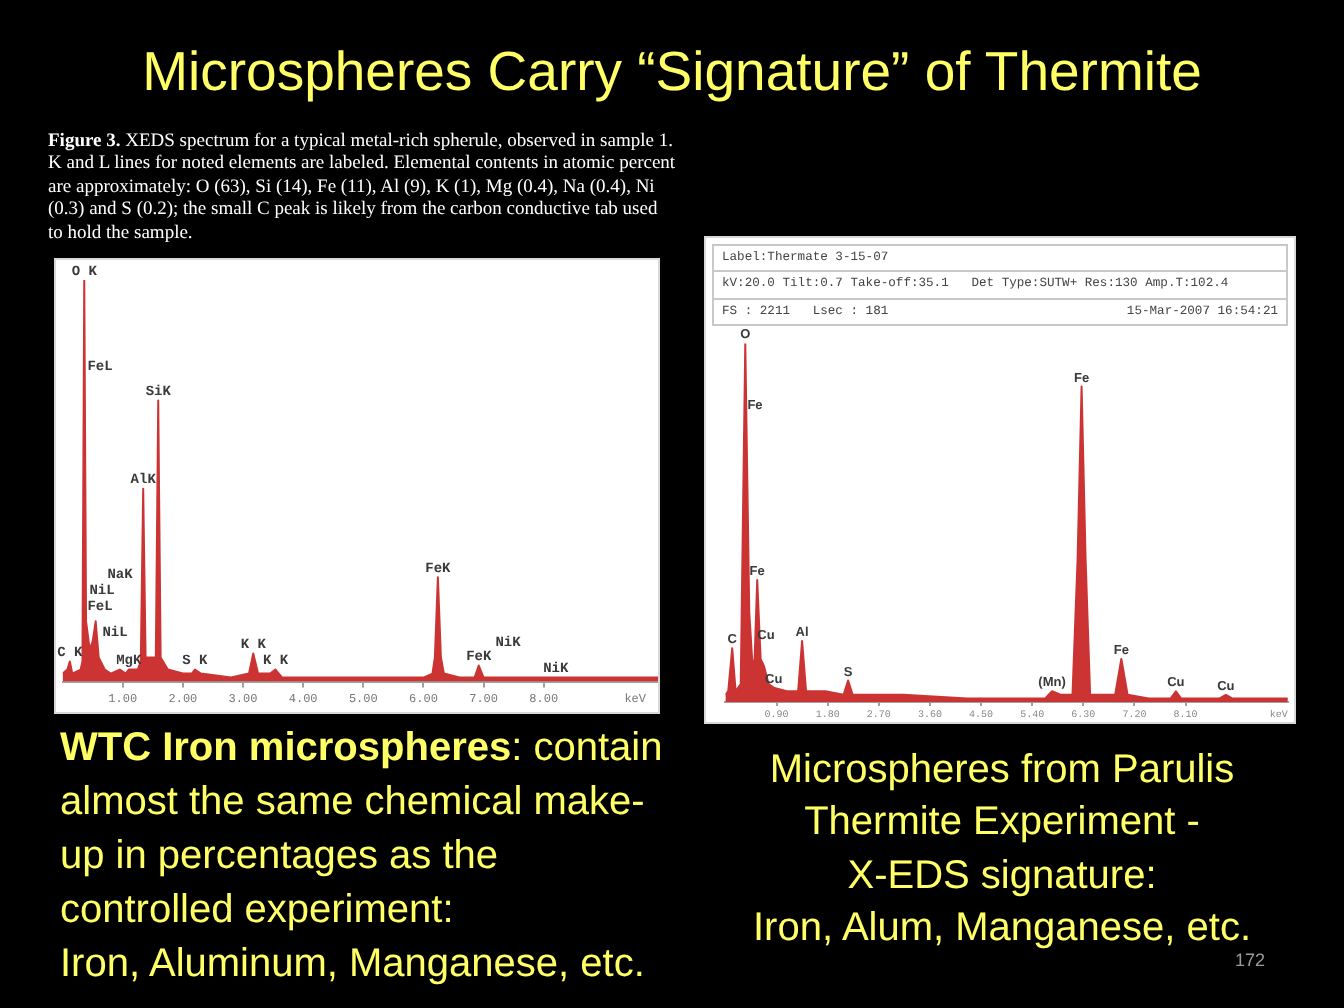  Describe the element at coordinates (286, 747) in the screenshot. I see `text: WTC Iron microspheres` at that location.